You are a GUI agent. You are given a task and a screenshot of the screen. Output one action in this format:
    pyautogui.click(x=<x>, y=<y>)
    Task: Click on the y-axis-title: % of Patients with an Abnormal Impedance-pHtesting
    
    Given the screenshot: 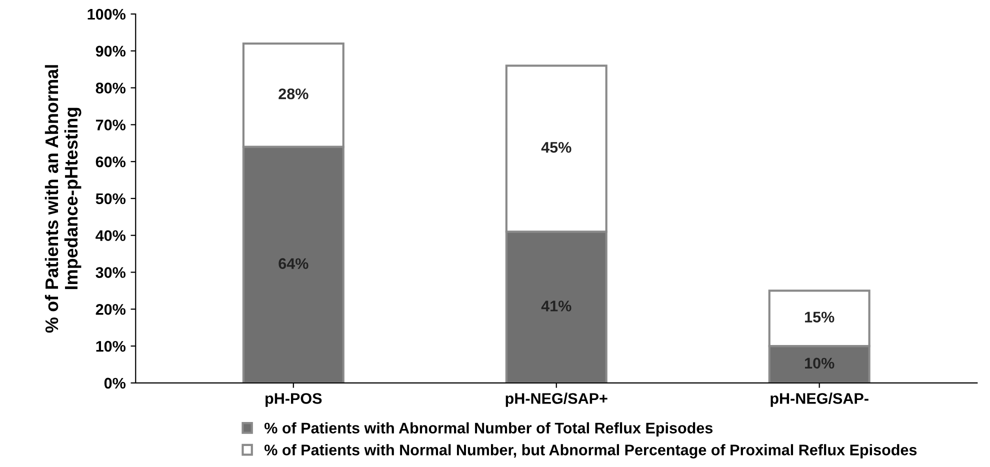 What is the action you would take?
    pyautogui.click(x=63, y=199)
    